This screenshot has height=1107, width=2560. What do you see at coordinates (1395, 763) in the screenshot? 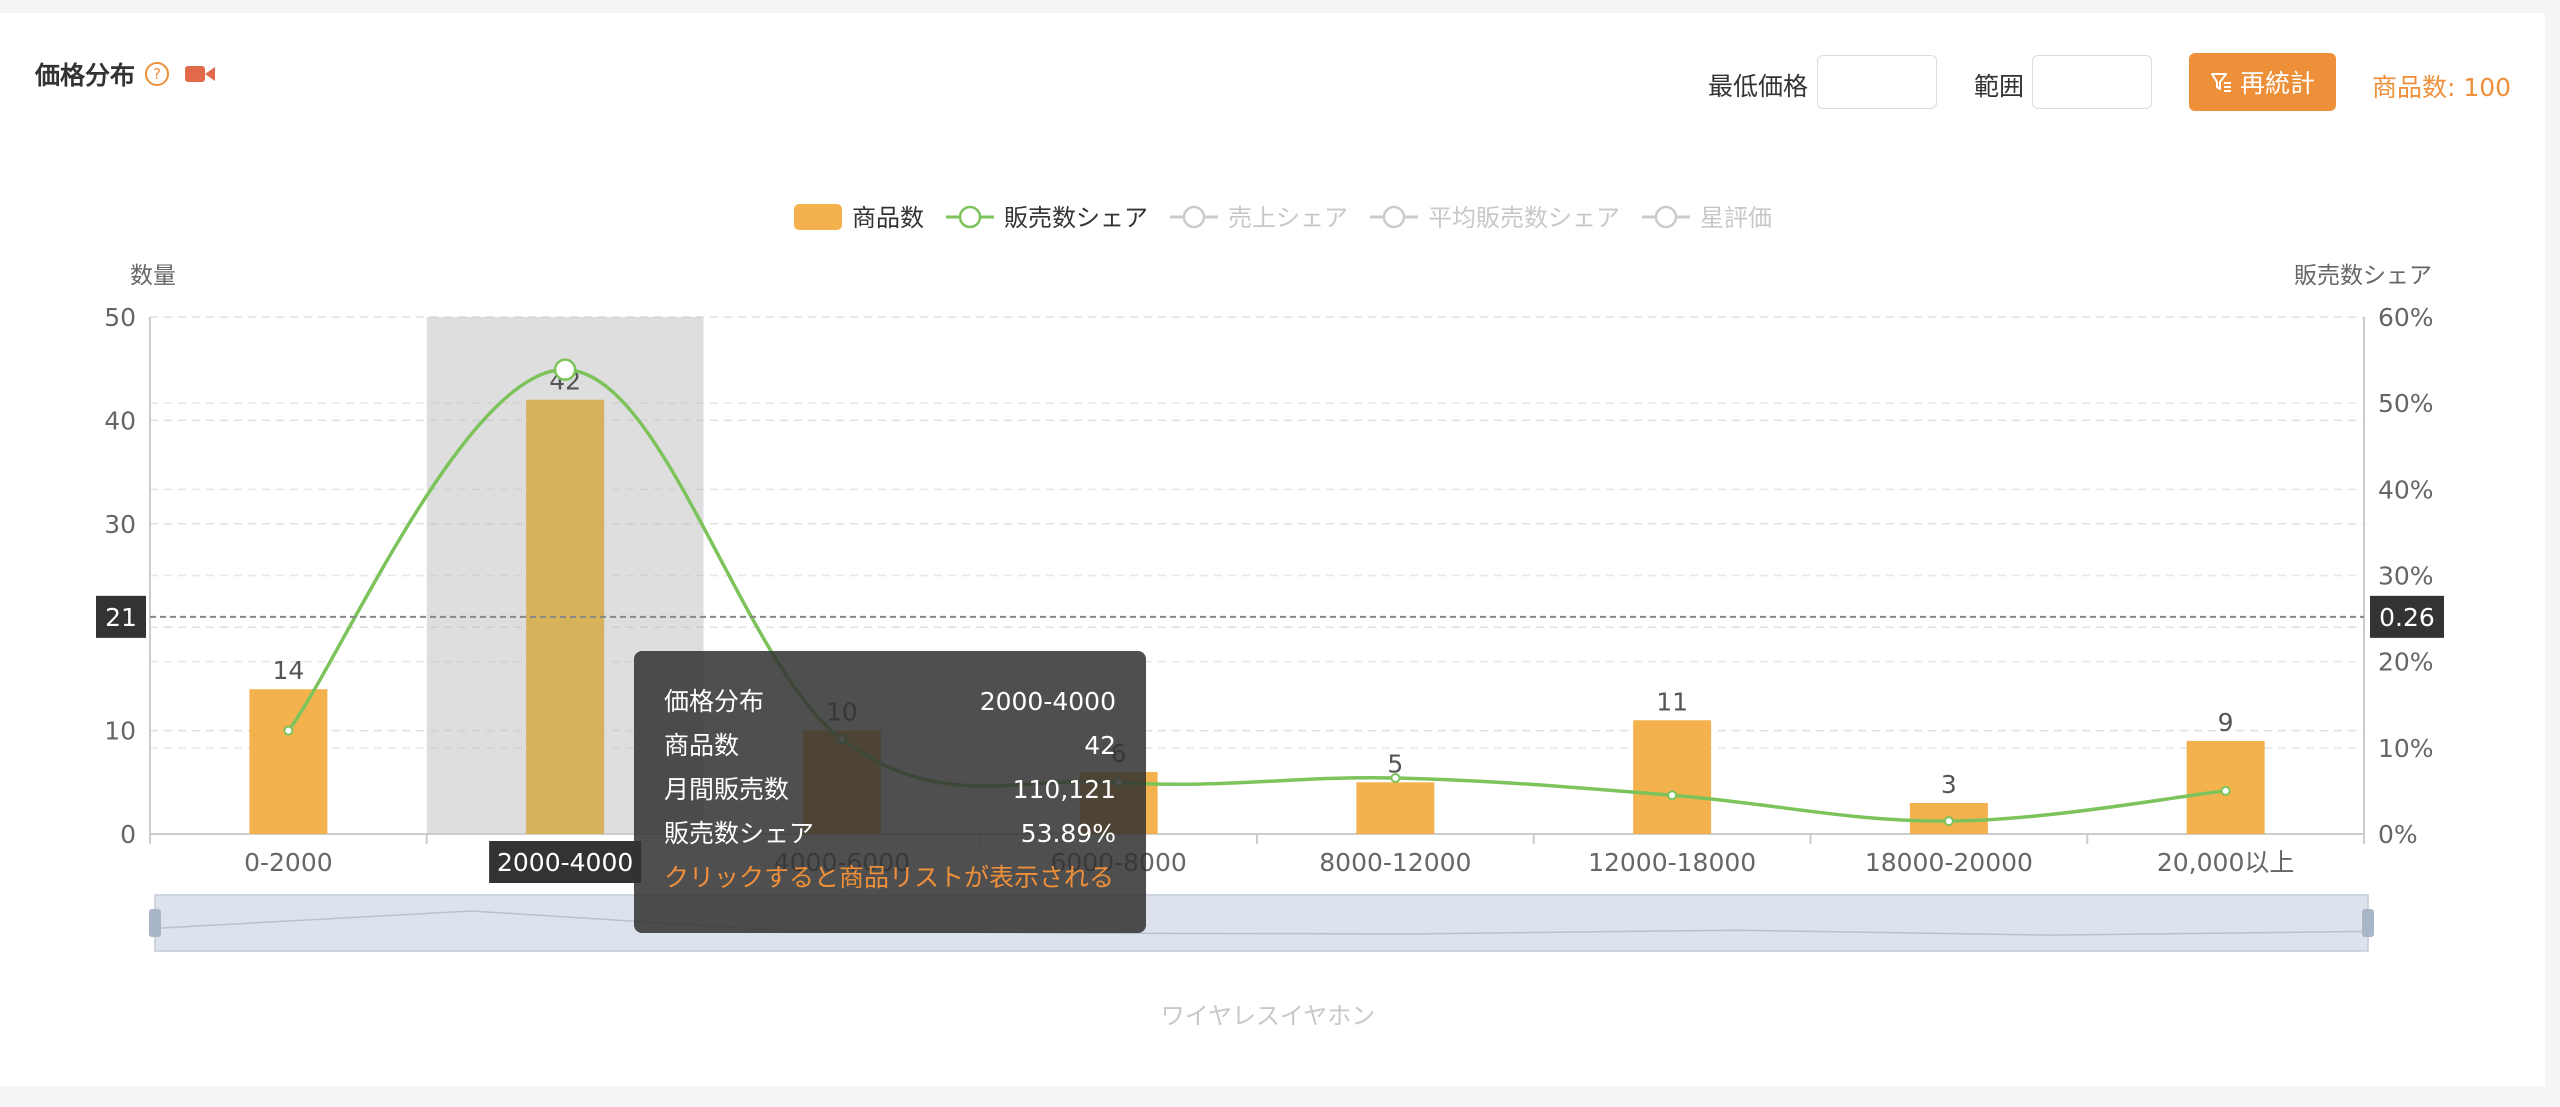
I see `bar-value-label: 5` at bounding box center [1395, 763].